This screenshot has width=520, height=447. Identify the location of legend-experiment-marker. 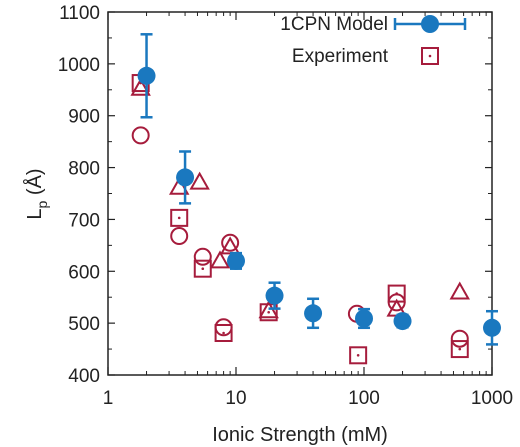
(430, 56).